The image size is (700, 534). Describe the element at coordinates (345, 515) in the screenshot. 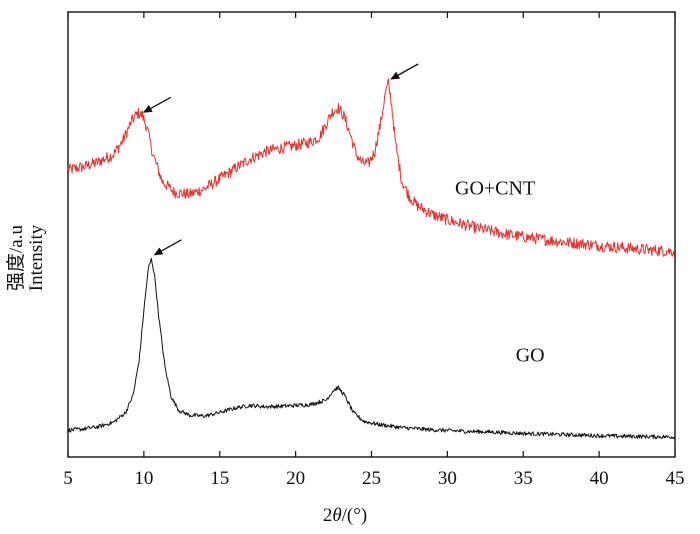

I see `x-axis-title: 2θ/(°)` at that location.